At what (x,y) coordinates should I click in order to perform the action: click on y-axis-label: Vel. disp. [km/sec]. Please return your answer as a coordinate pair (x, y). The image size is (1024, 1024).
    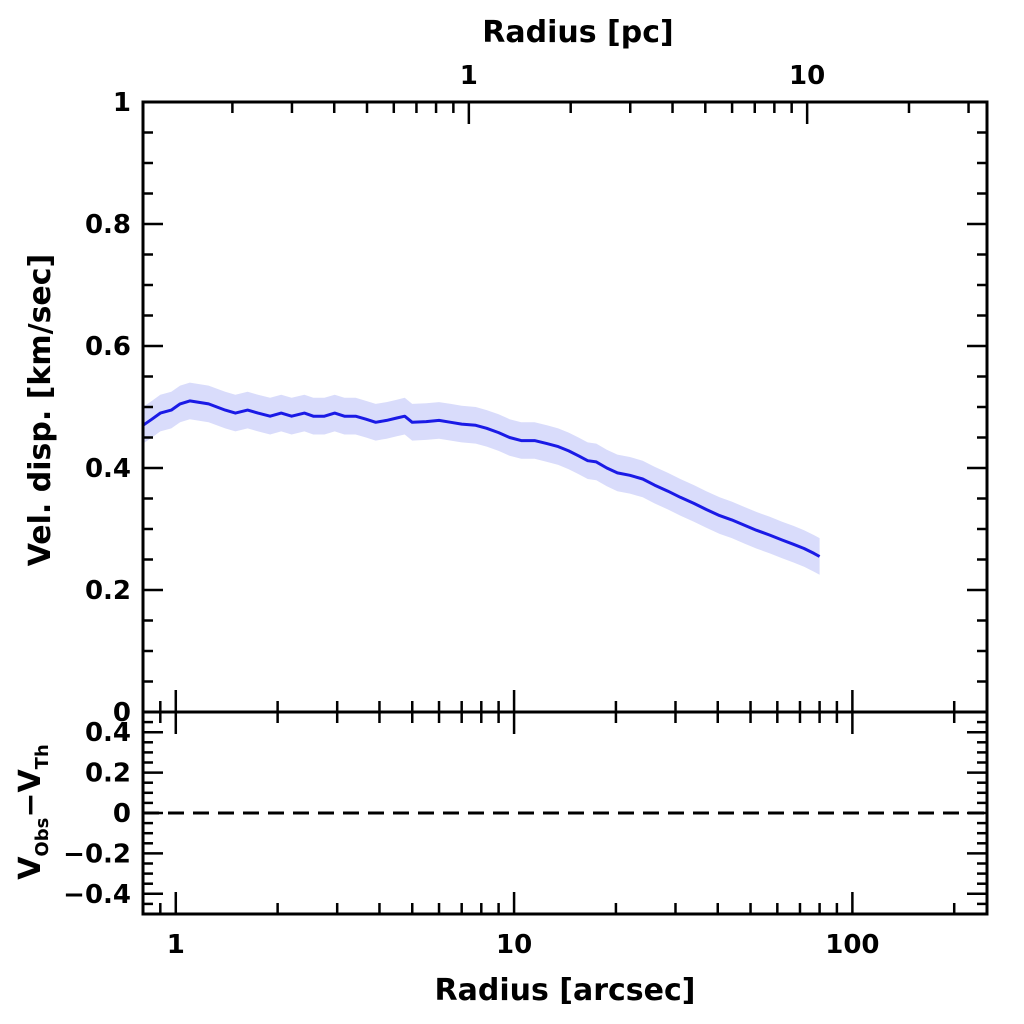
    Looking at the image, I should click on (40, 410).